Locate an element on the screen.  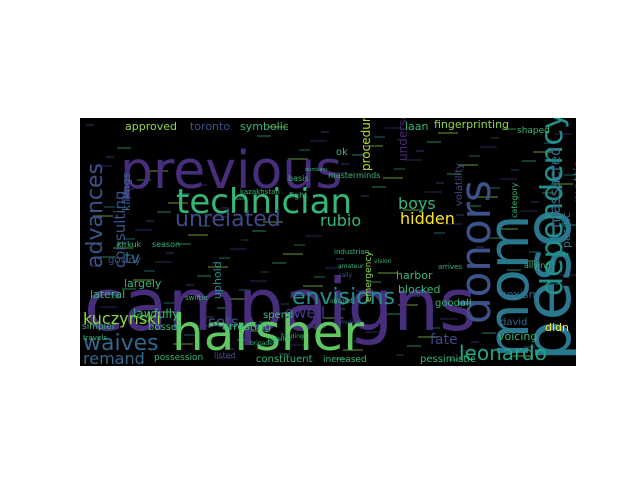
cloud-word: undersecretary is located at coordinates (403, 139).